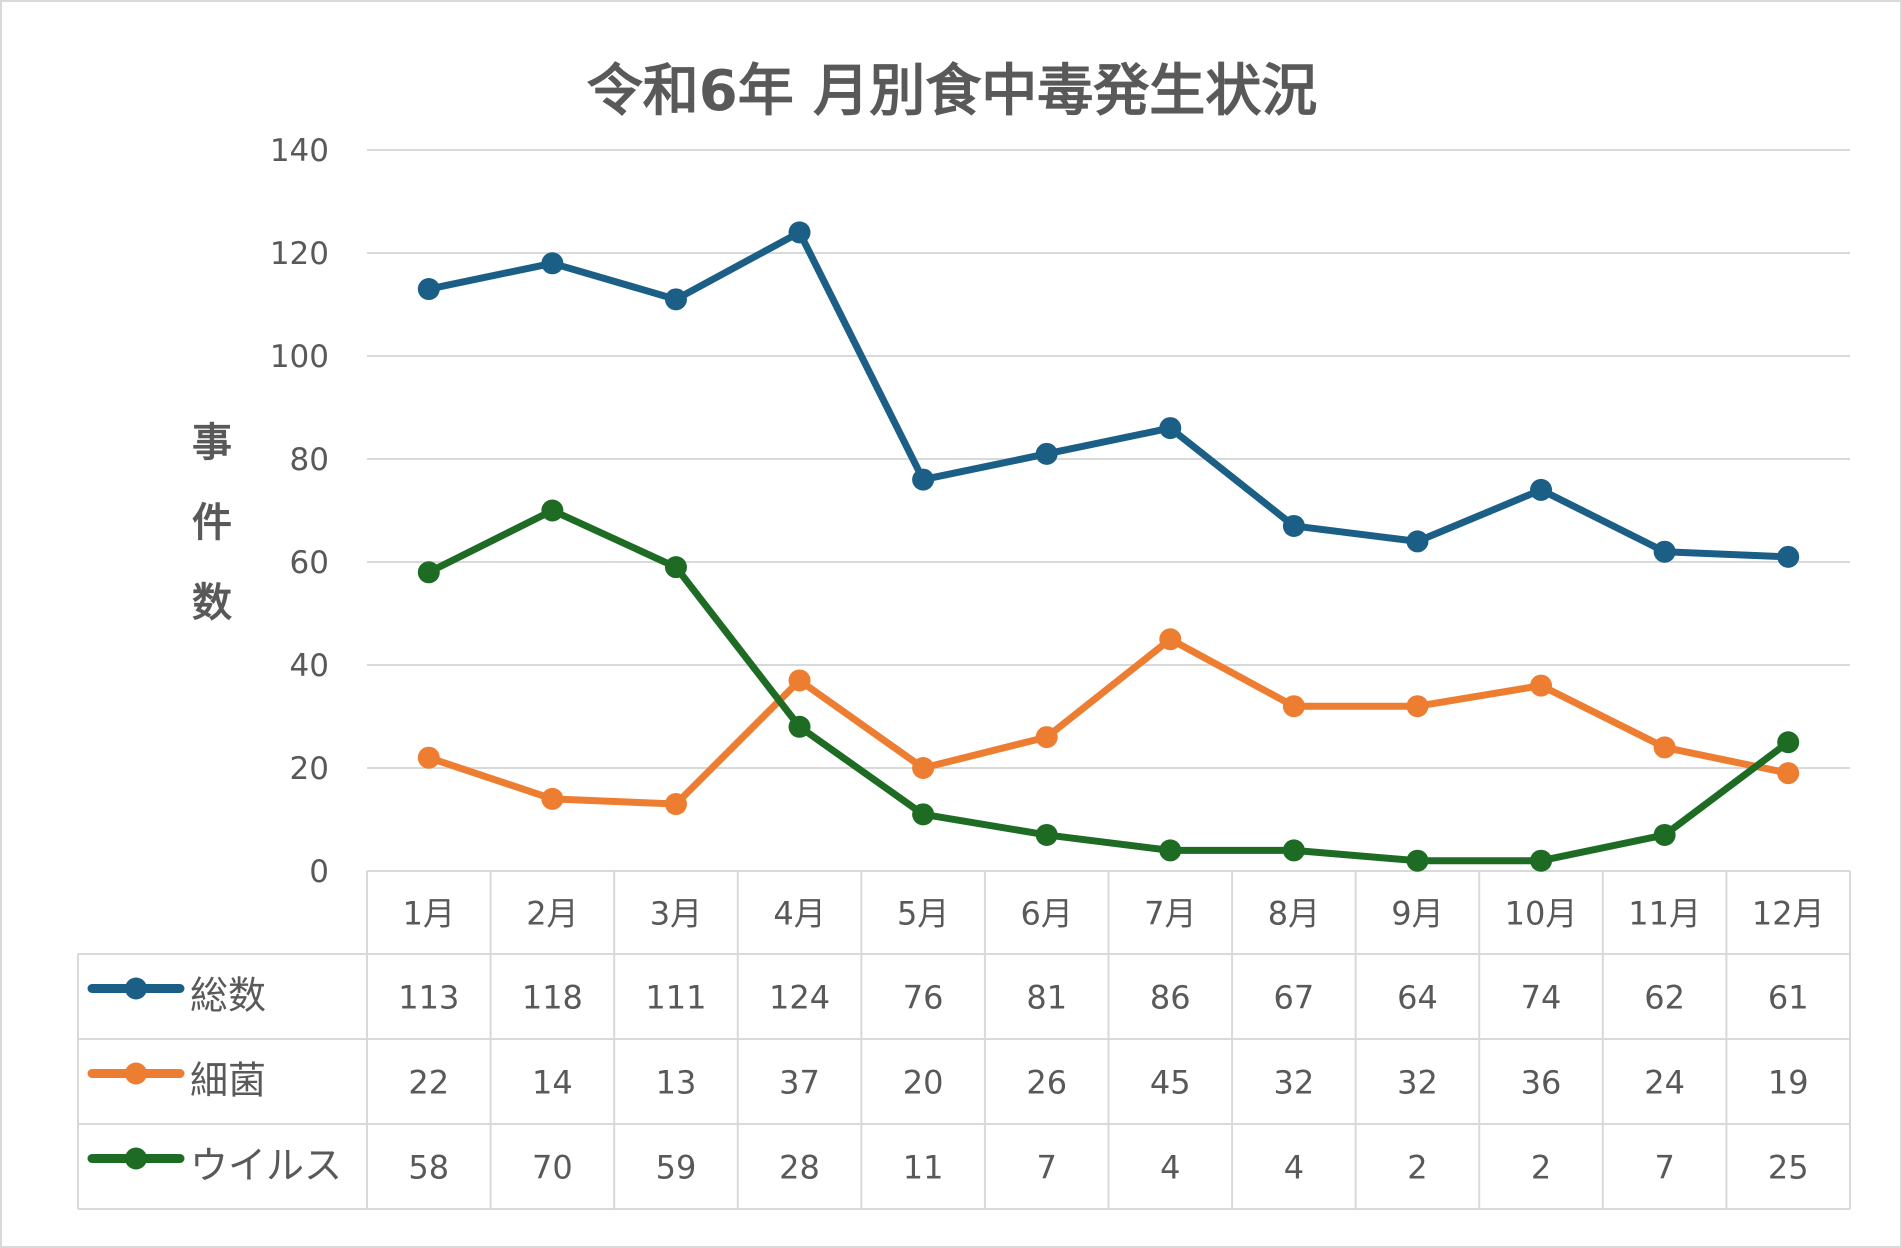 Image resolution: width=1902 pixels, height=1248 pixels. What do you see at coordinates (309, 769) in the screenshot?
I see `y-tick-label: 20` at bounding box center [309, 769].